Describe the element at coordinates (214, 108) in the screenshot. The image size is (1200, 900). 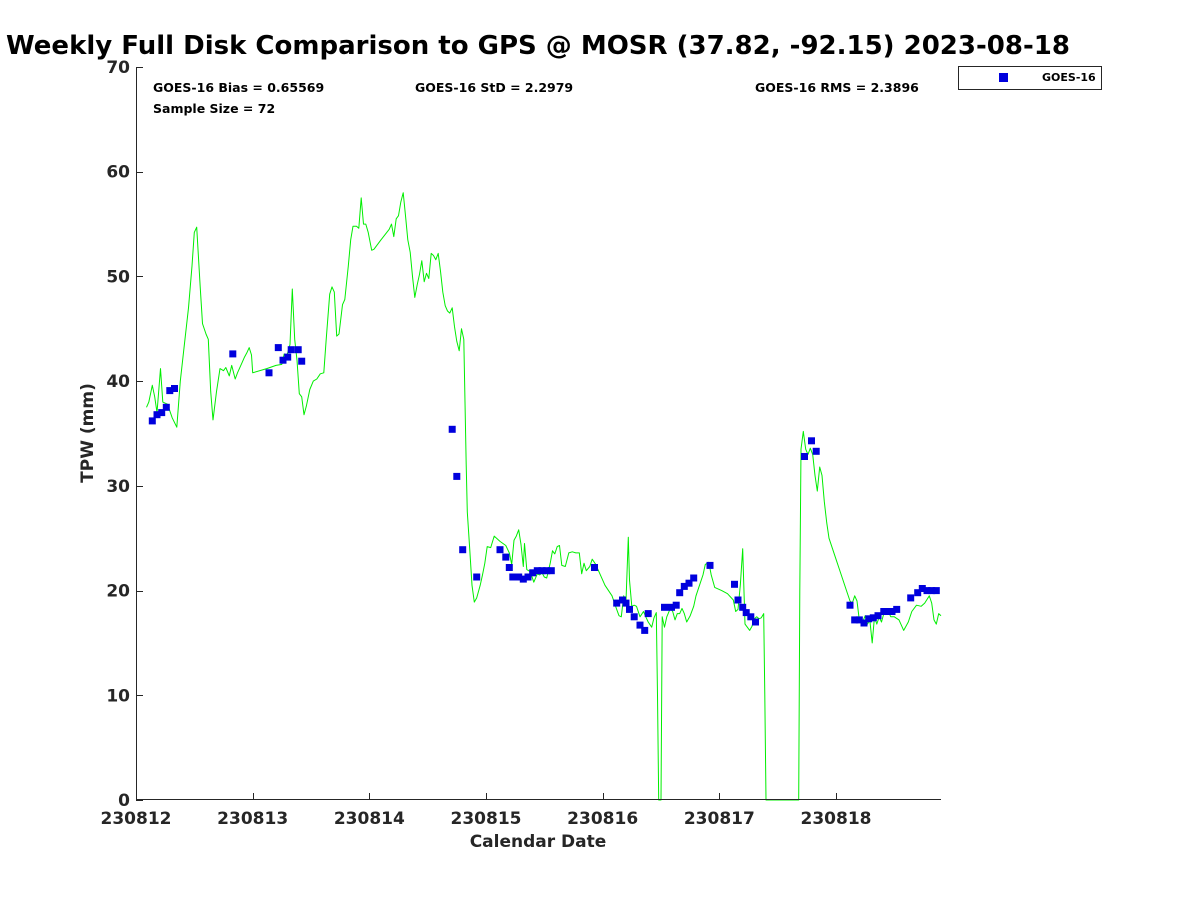
I see `sample-size-stat: Sample Size = 72` at that location.